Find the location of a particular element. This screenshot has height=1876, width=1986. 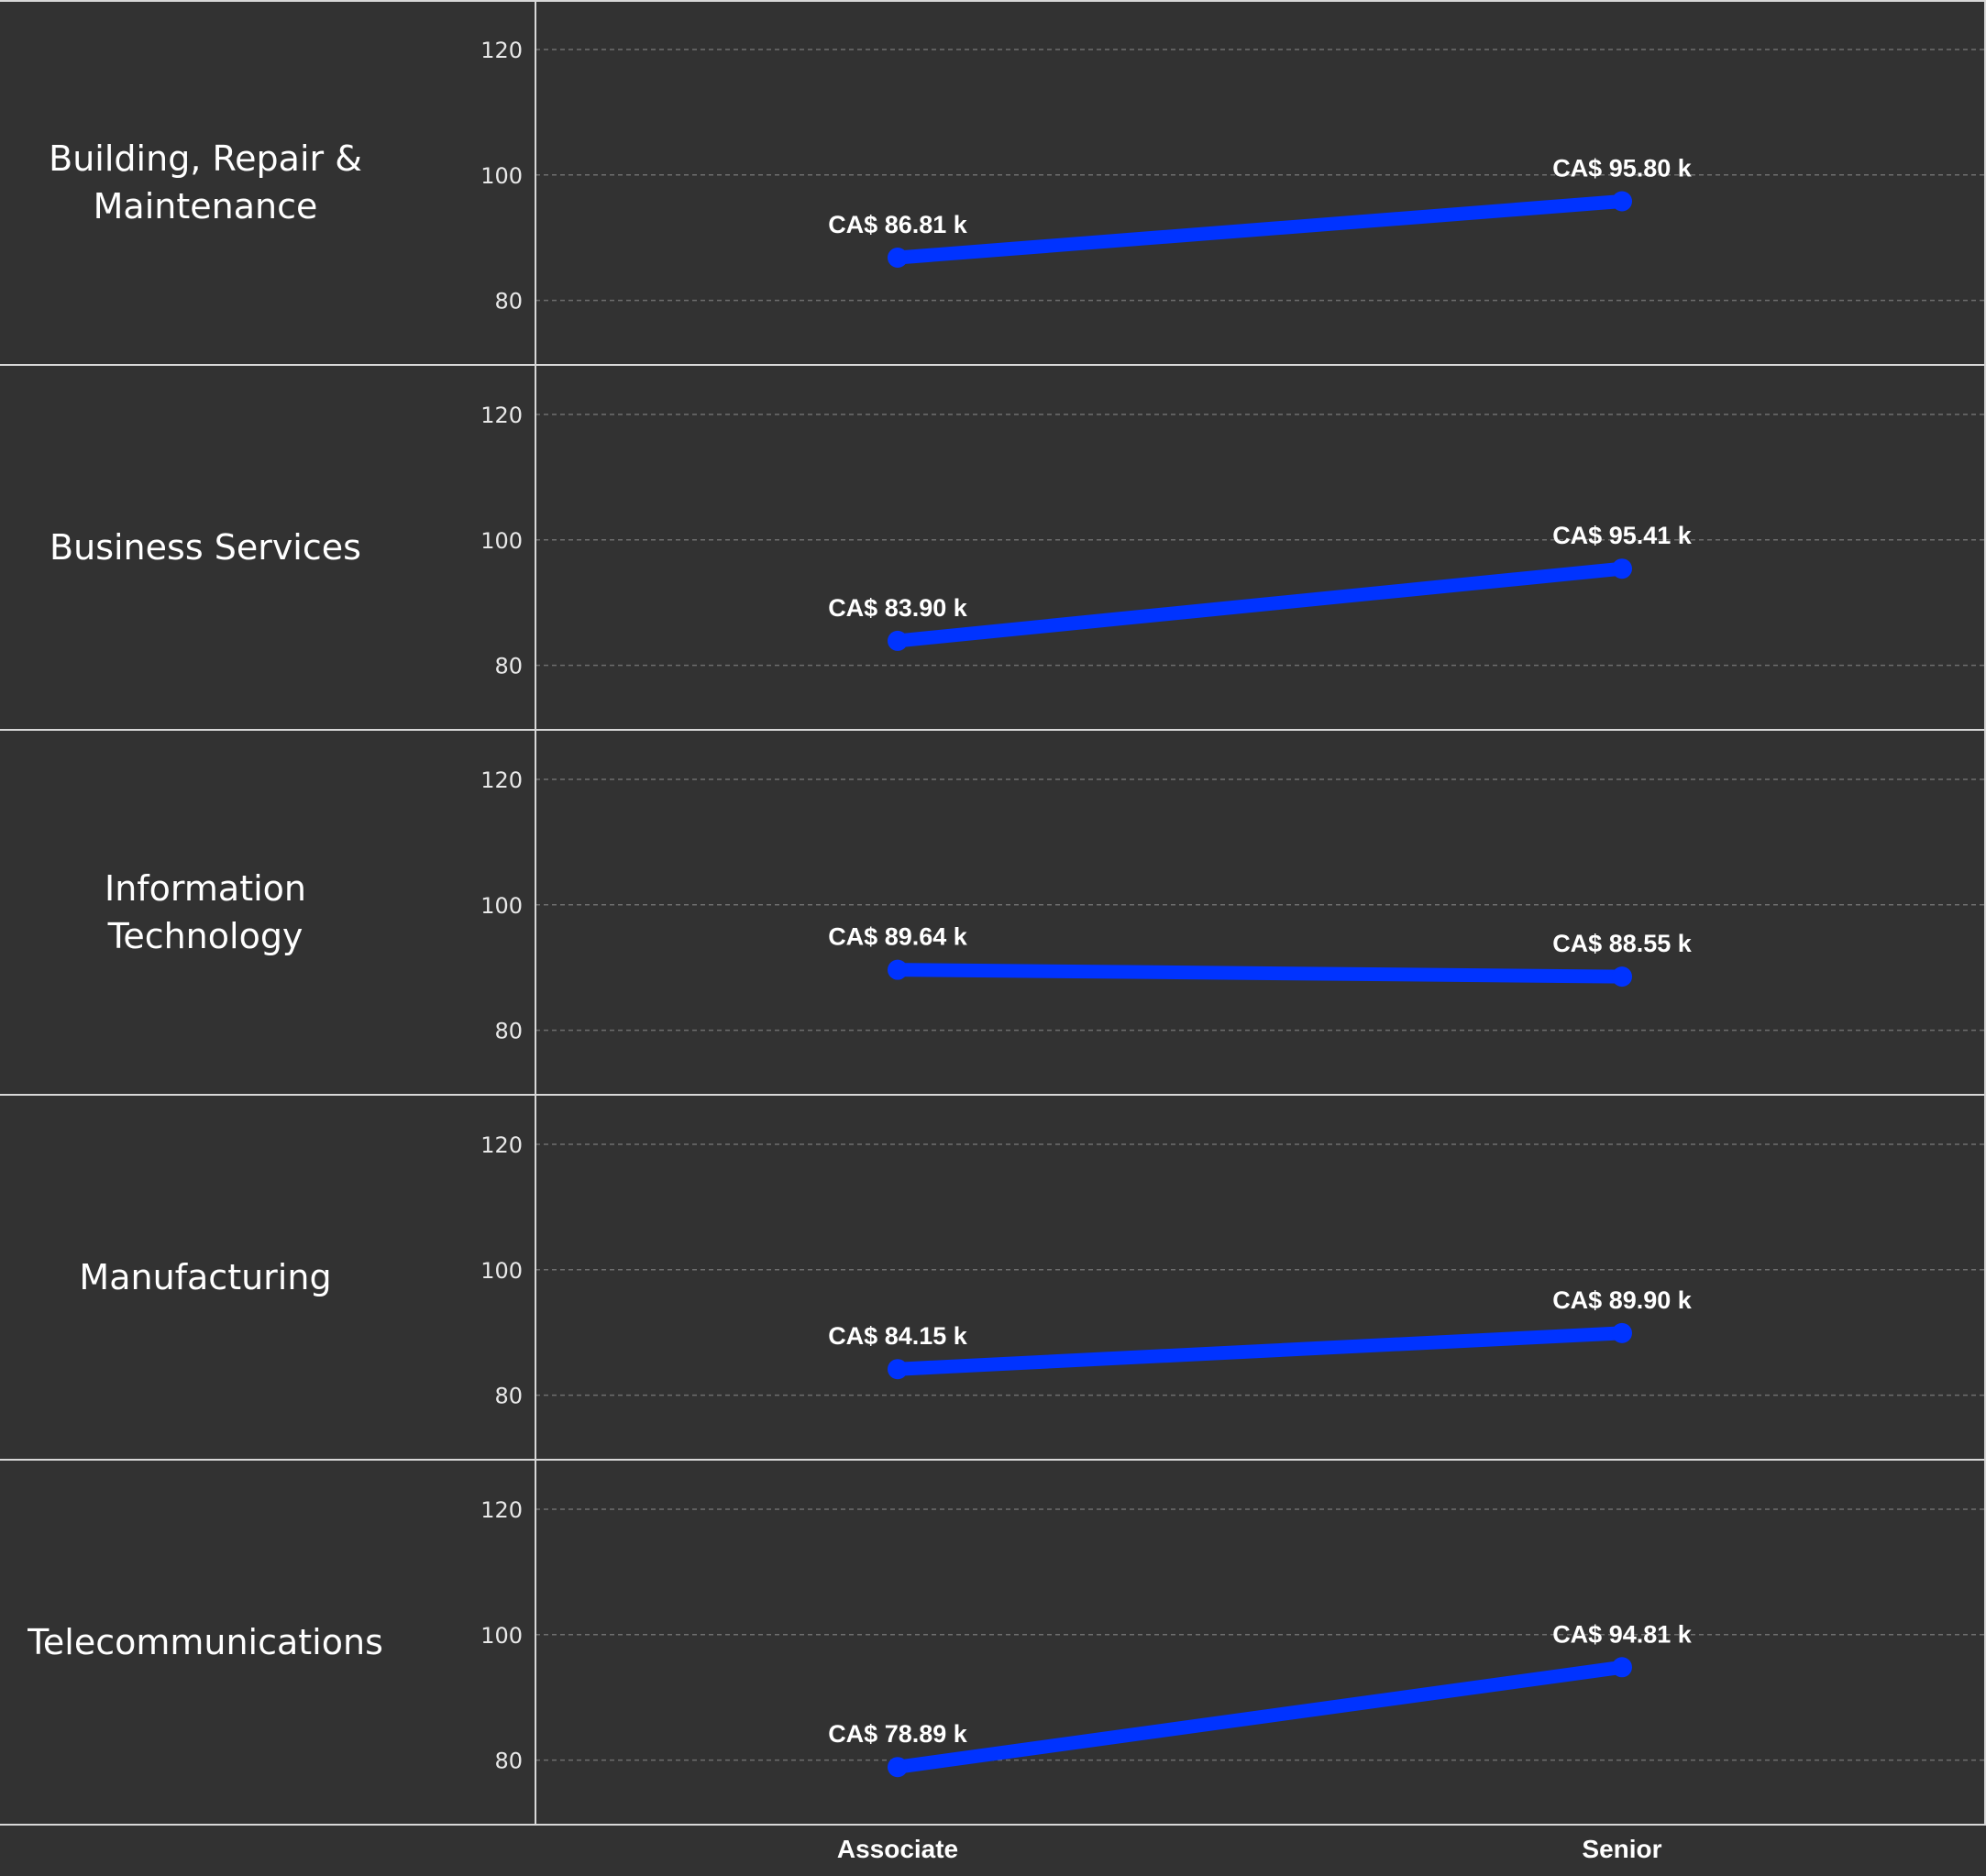

x-tick-label: Senior is located at coordinates (1621, 1849).